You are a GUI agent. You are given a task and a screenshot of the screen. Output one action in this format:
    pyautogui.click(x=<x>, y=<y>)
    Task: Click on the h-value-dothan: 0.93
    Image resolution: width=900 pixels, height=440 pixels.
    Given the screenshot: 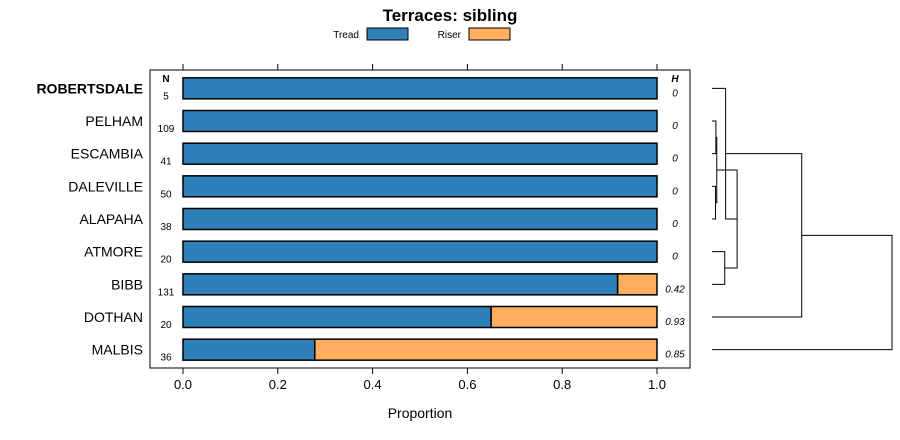 What is the action you would take?
    pyautogui.click(x=675, y=322)
    